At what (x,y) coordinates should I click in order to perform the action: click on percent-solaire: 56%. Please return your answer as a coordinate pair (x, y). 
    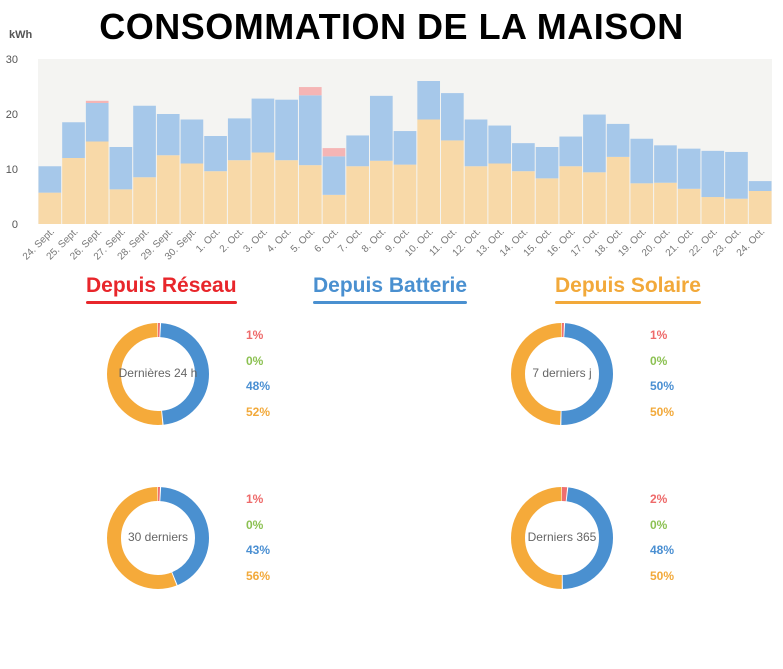
    Looking at the image, I should click on (258, 575).